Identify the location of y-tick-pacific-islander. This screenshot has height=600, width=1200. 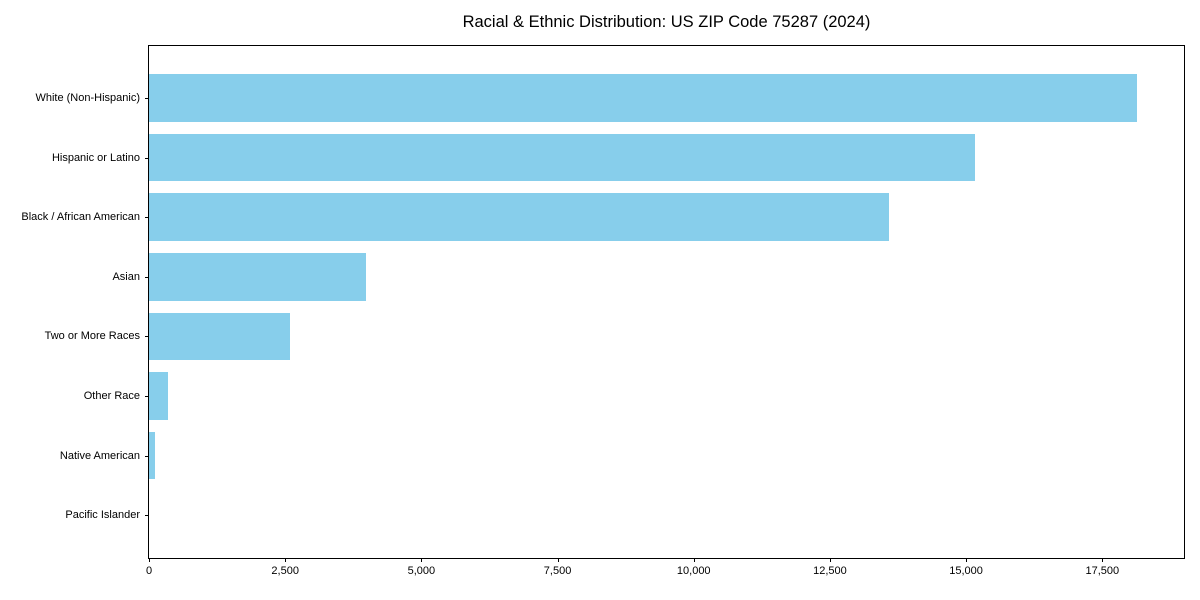
(147, 516).